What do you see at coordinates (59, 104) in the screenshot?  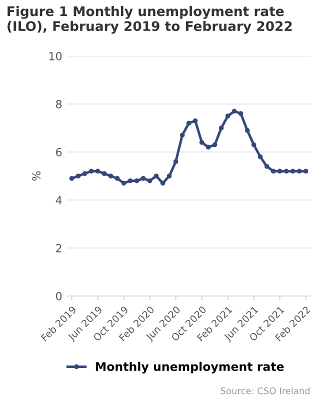 I see `y-tick-label: 8` at bounding box center [59, 104].